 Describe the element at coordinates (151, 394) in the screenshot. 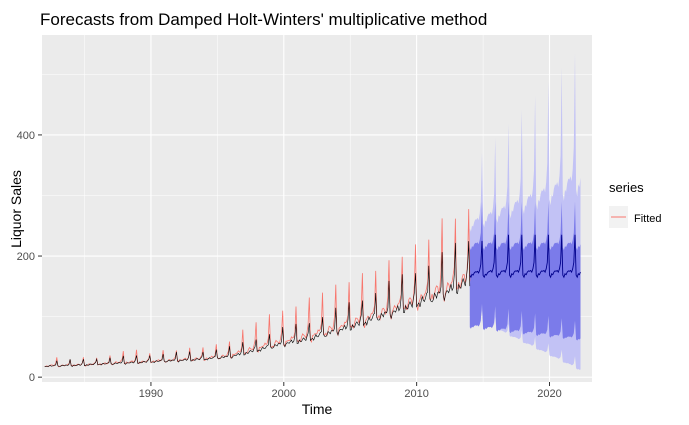

I see `x-tick-label: 1990` at that location.